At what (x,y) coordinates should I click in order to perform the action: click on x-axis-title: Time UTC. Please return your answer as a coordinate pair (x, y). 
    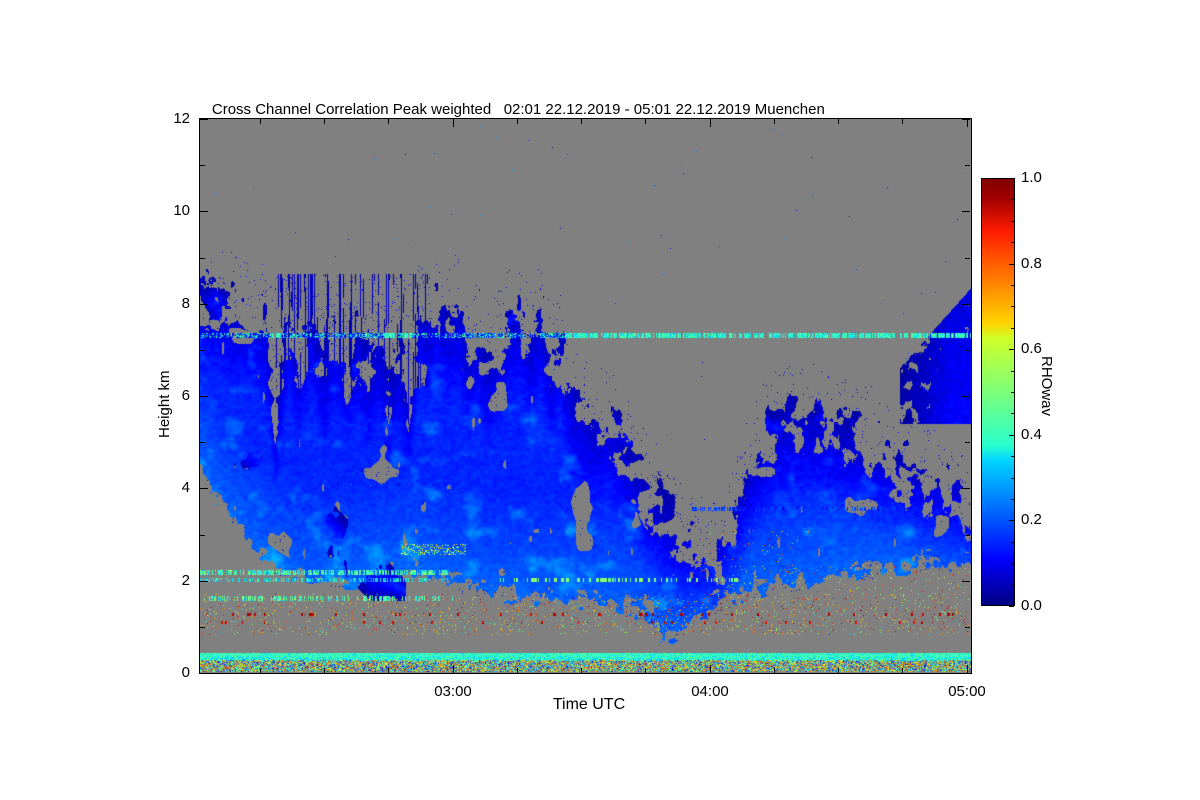
    Looking at the image, I should click on (595, 705).